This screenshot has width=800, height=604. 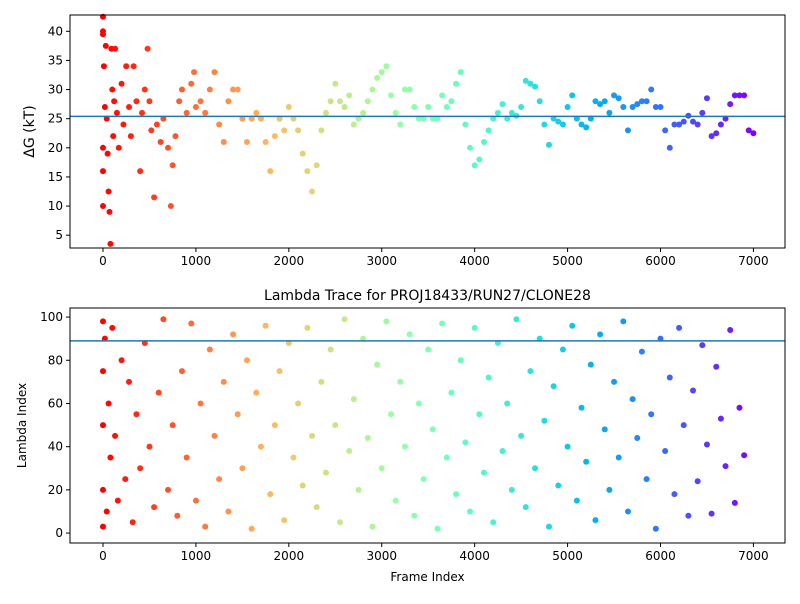 I want to click on x-tick-label: 2000, so click(x=289, y=556).